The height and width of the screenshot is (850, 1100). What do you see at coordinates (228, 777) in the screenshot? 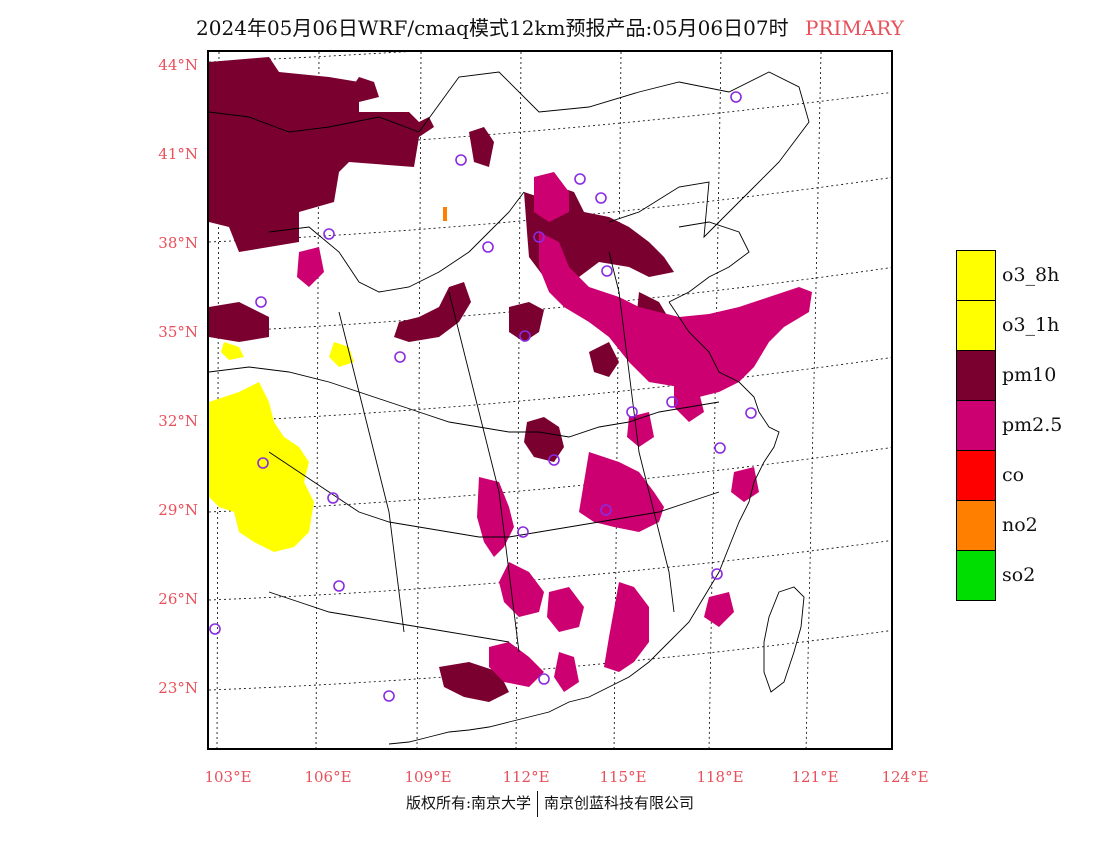
I see `lon-label-103: 103°E` at bounding box center [228, 777].